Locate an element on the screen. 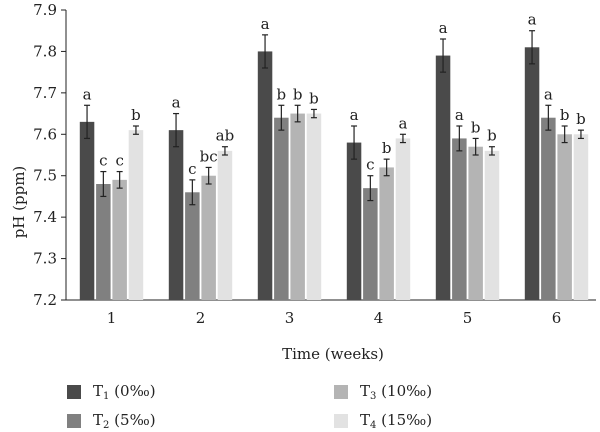  y-tick-label: 7.3 is located at coordinates (45, 259).